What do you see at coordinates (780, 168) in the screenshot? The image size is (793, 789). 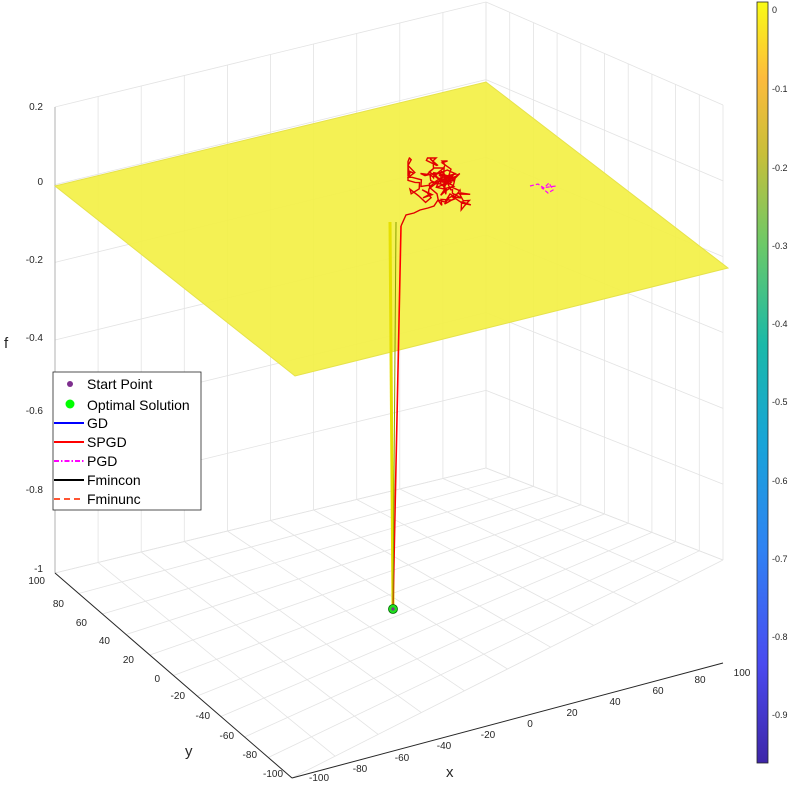 I see `colorbar-tick: -0.2` at bounding box center [780, 168].